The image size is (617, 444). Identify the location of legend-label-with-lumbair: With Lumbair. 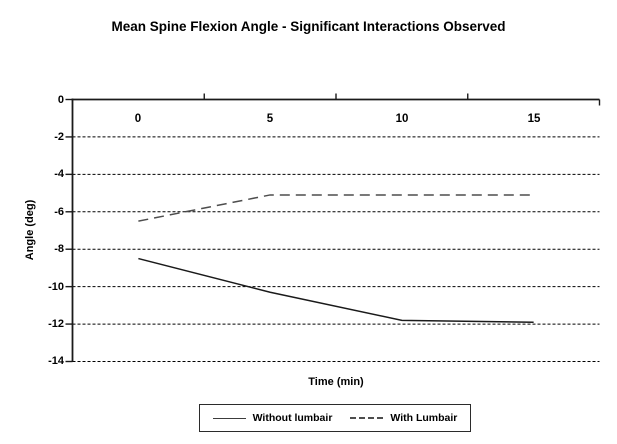
(424, 418).